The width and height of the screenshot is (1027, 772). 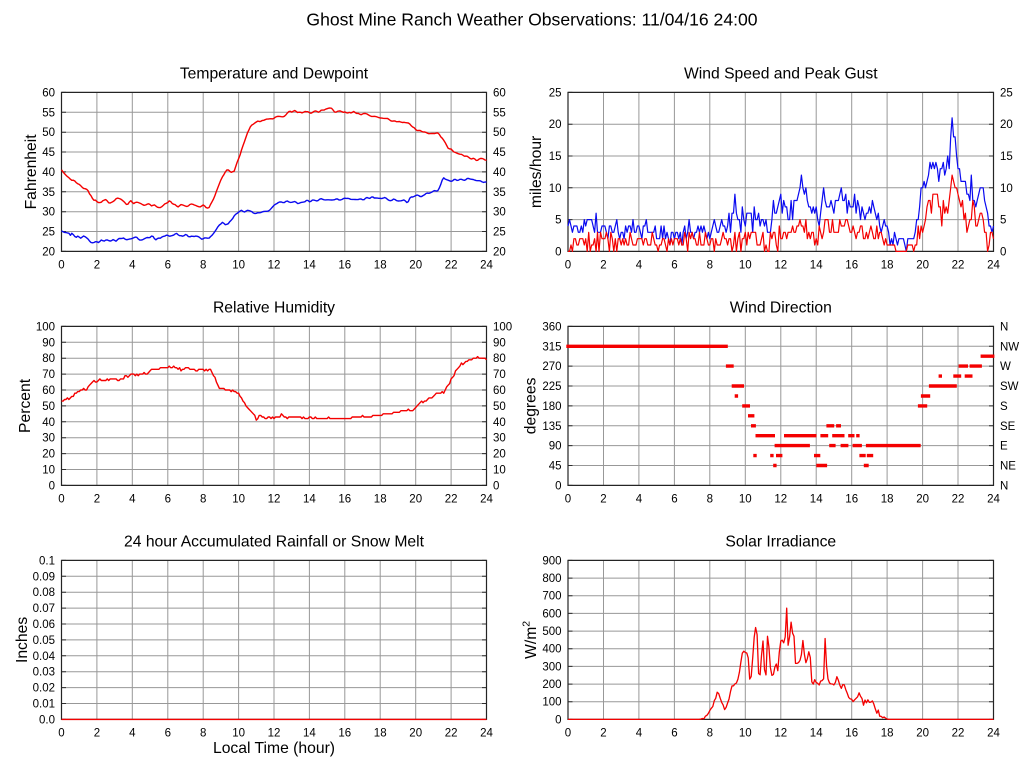 I want to click on svg-text: 270, so click(x=551, y=367).